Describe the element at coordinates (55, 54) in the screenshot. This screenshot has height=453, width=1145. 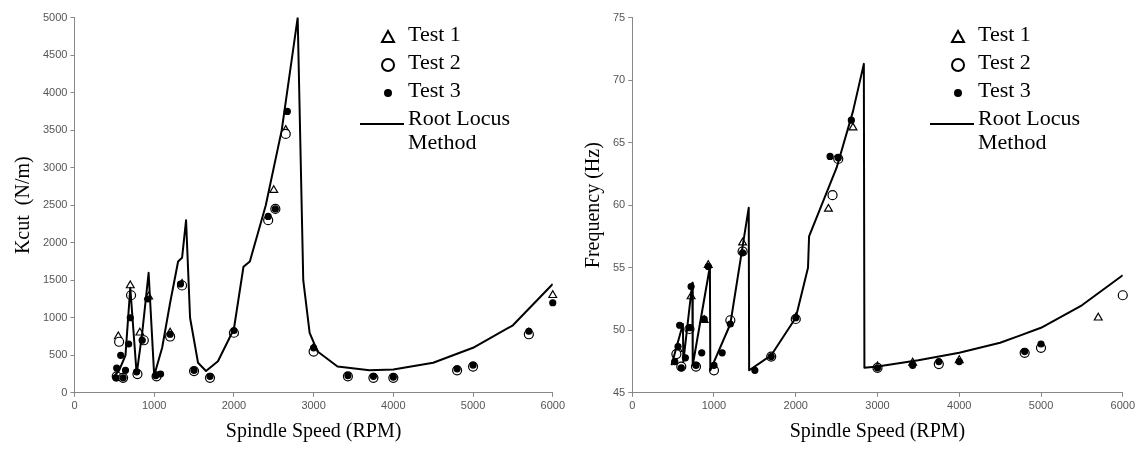
I see `y-tick-label: 4500` at that location.